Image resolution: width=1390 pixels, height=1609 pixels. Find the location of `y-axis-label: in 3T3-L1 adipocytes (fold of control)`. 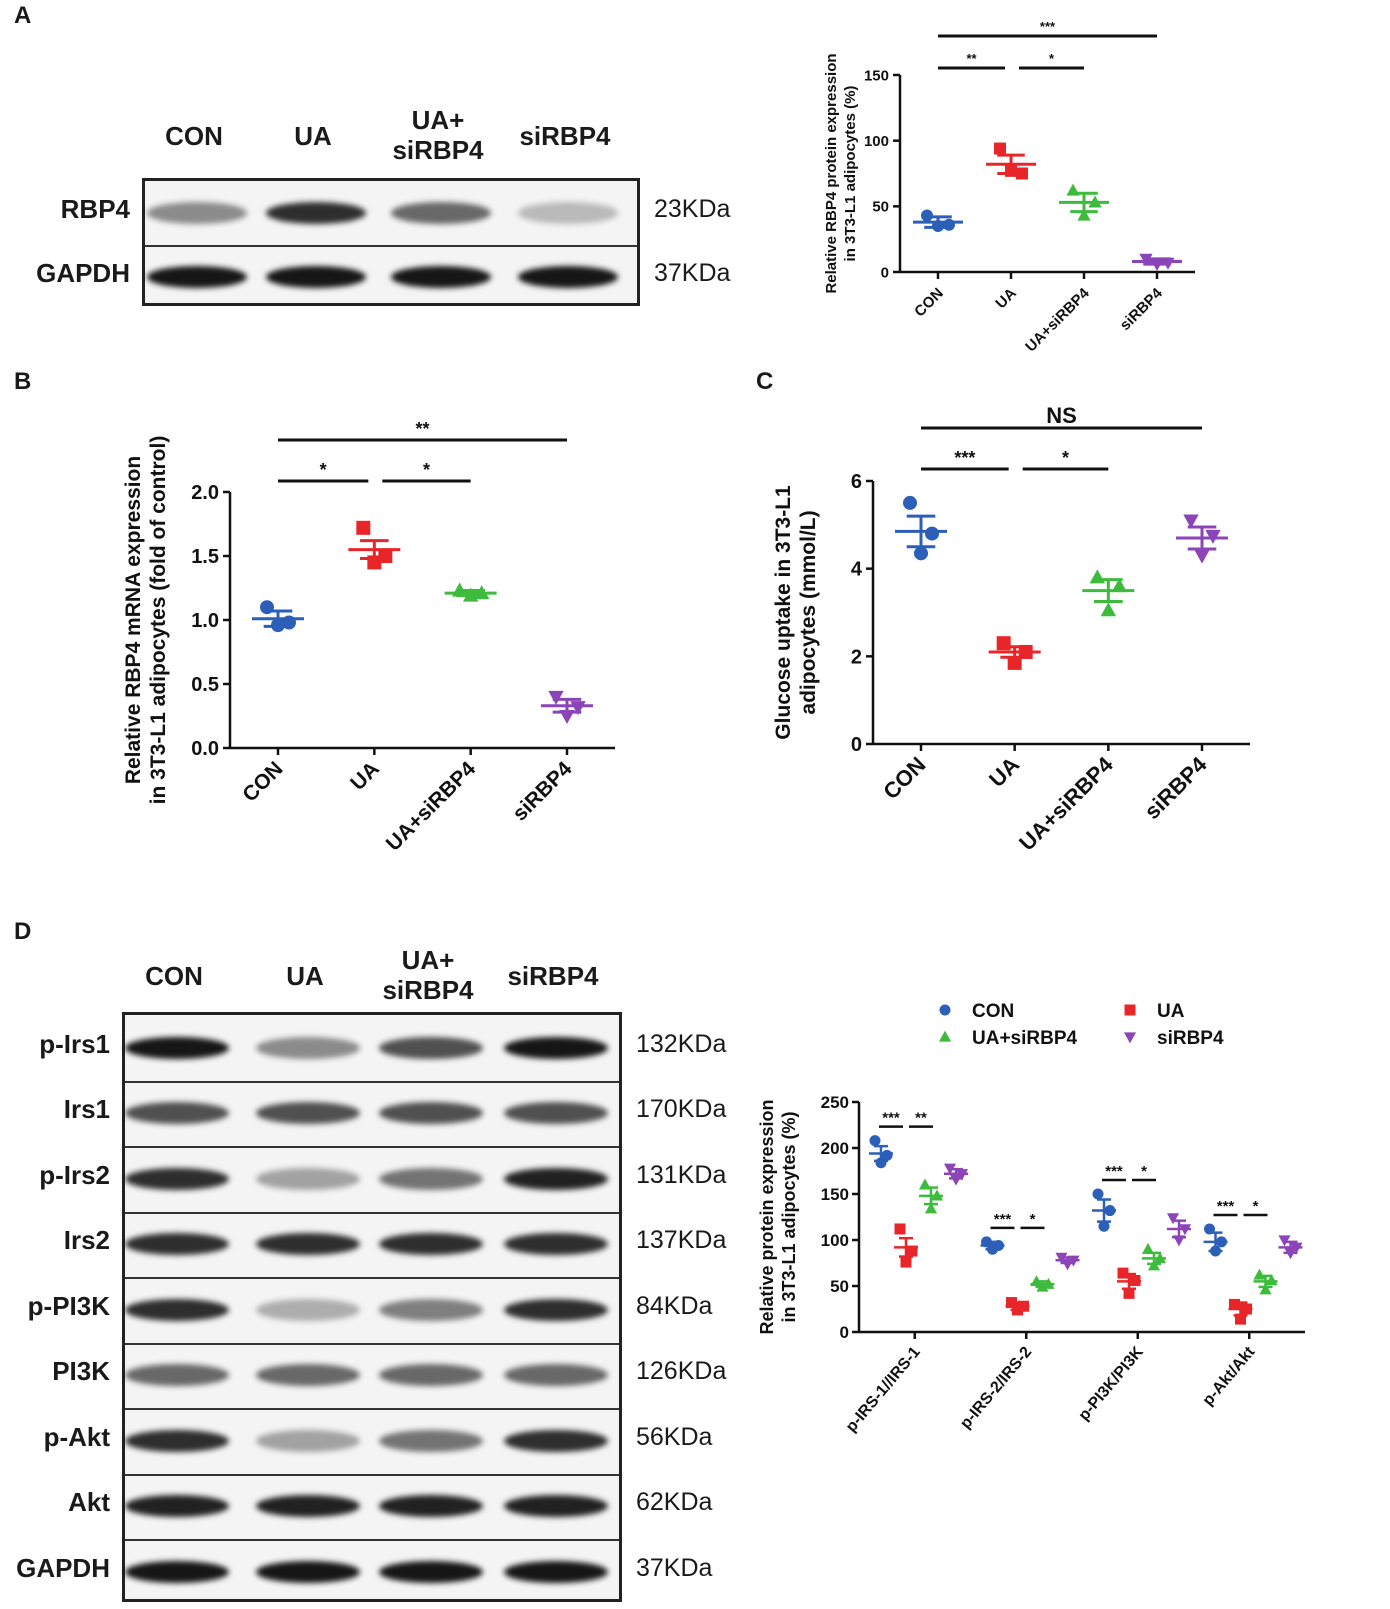

y-axis-label: in 3T3-L1 adipocytes (fold of control) is located at coordinates (158, 620).